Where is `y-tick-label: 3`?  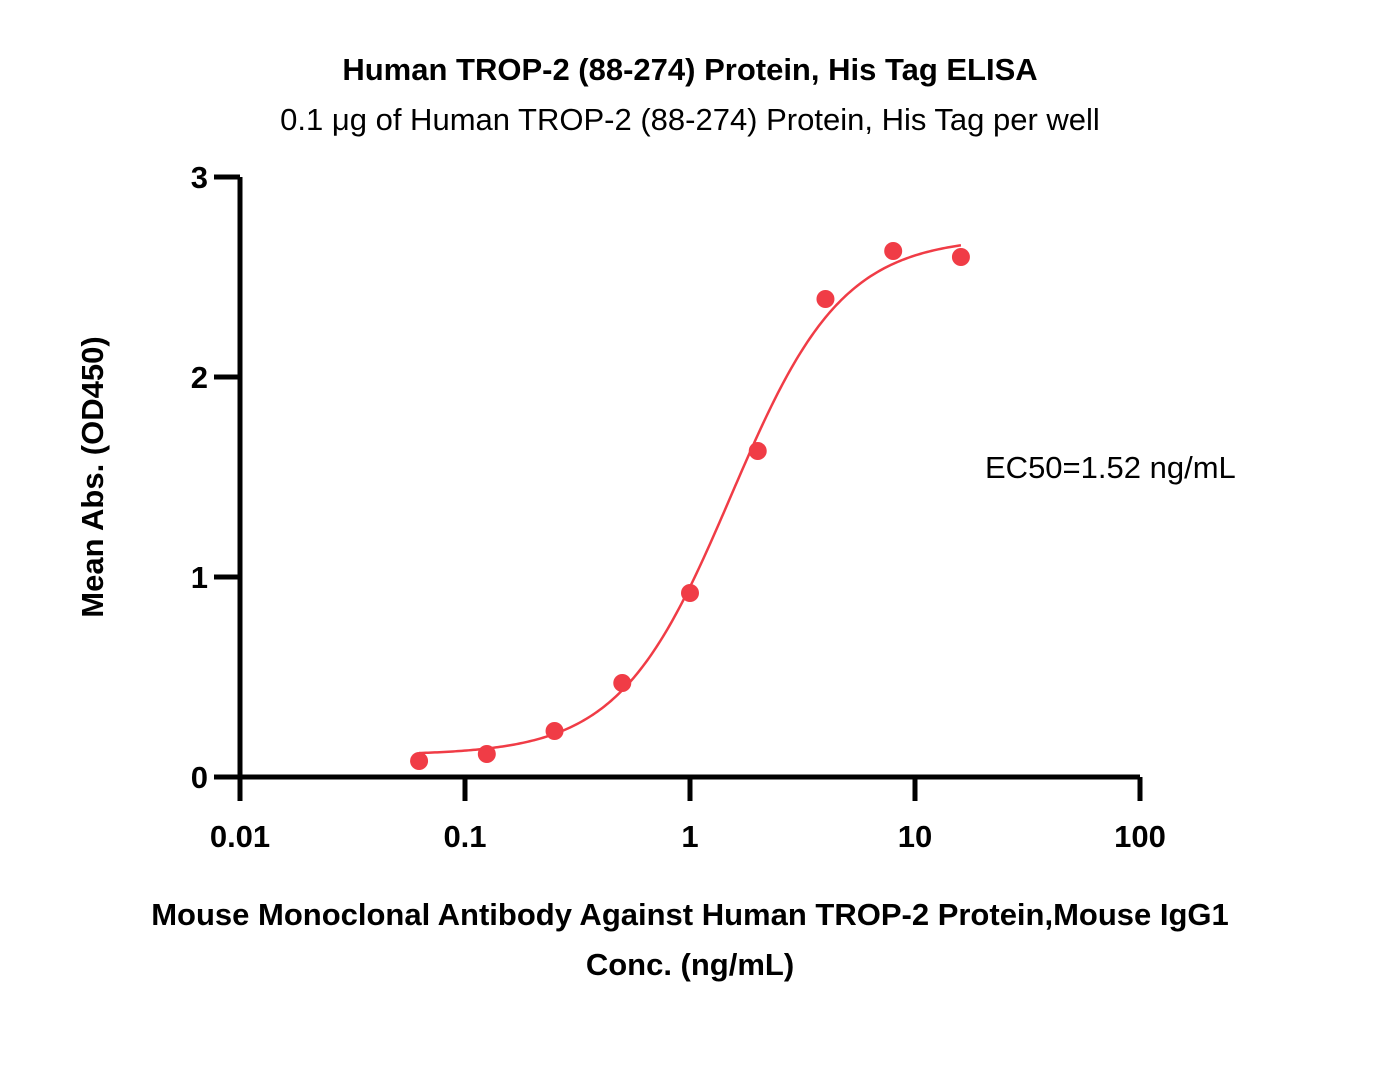 y-tick-label: 3 is located at coordinates (199, 177).